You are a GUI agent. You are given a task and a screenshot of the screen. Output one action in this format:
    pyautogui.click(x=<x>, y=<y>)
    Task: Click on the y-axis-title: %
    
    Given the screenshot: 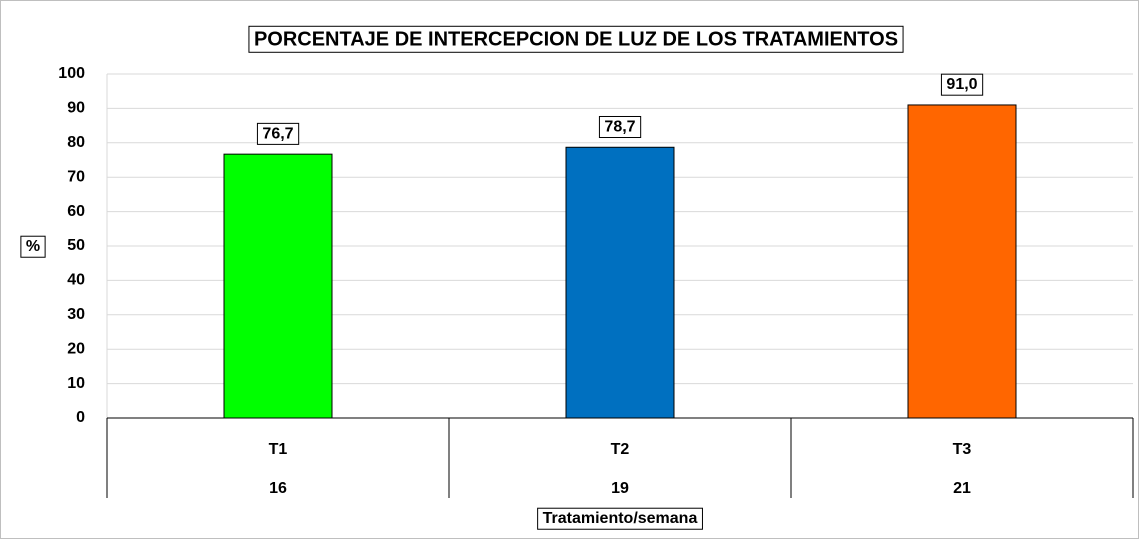 What is the action you would take?
    pyautogui.click(x=33, y=246)
    